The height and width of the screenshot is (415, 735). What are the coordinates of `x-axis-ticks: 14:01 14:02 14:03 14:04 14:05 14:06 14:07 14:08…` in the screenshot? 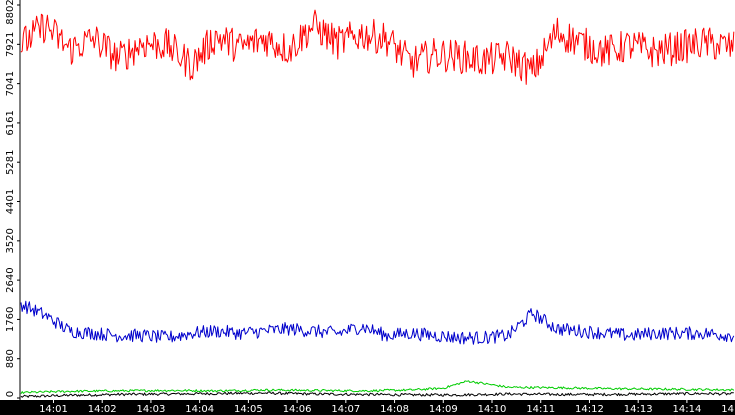 It's located at (386, 407).